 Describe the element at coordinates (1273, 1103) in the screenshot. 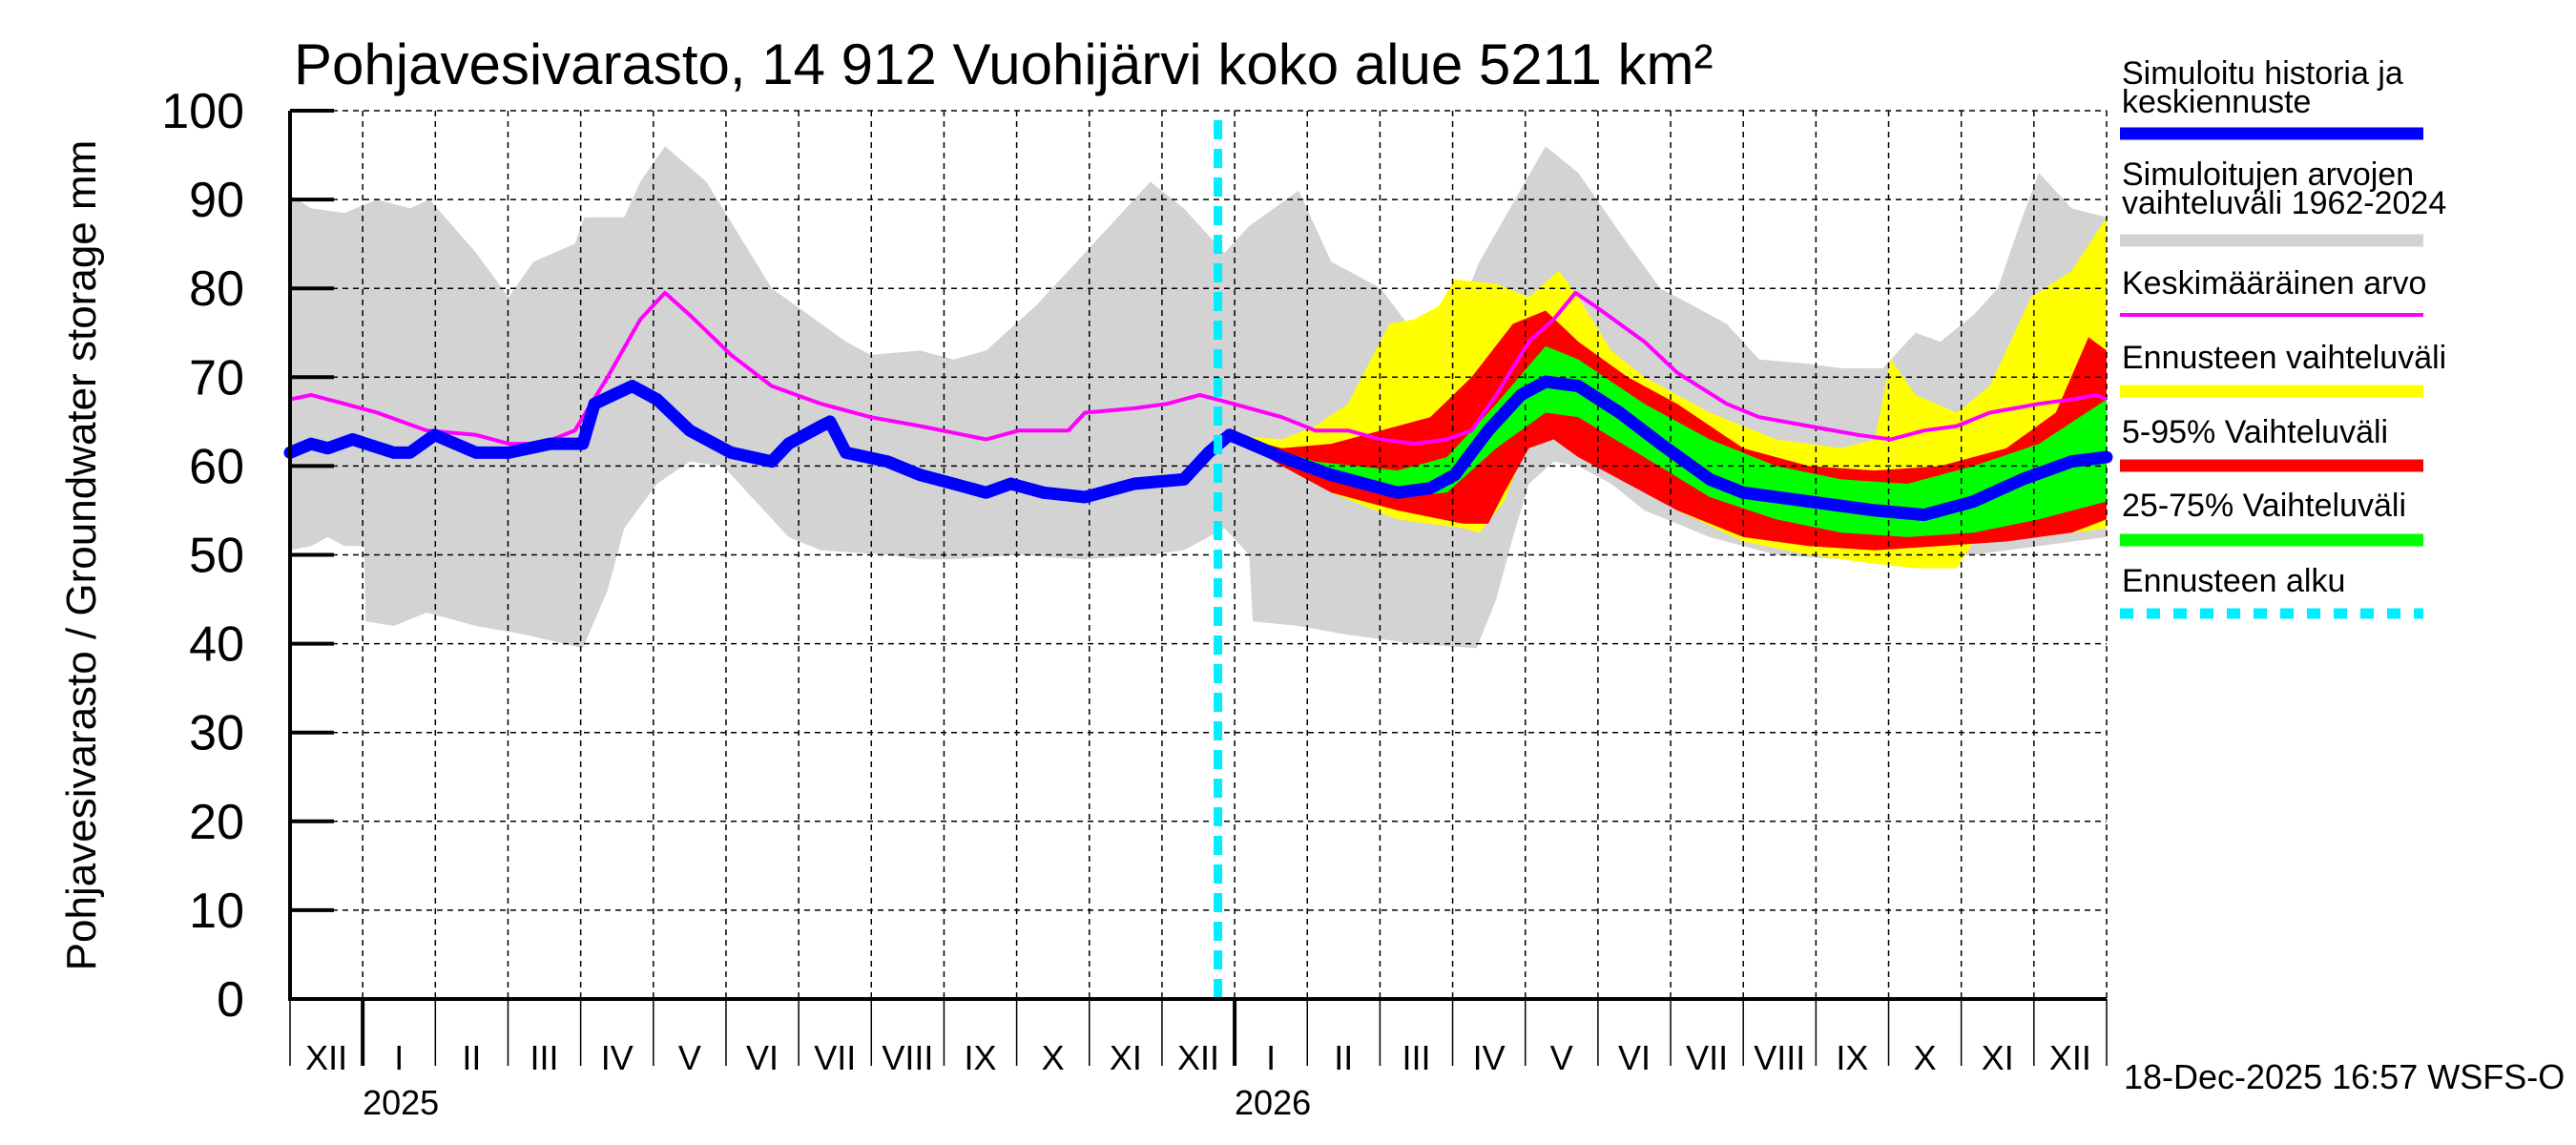

I see `year-label: 2026` at that location.